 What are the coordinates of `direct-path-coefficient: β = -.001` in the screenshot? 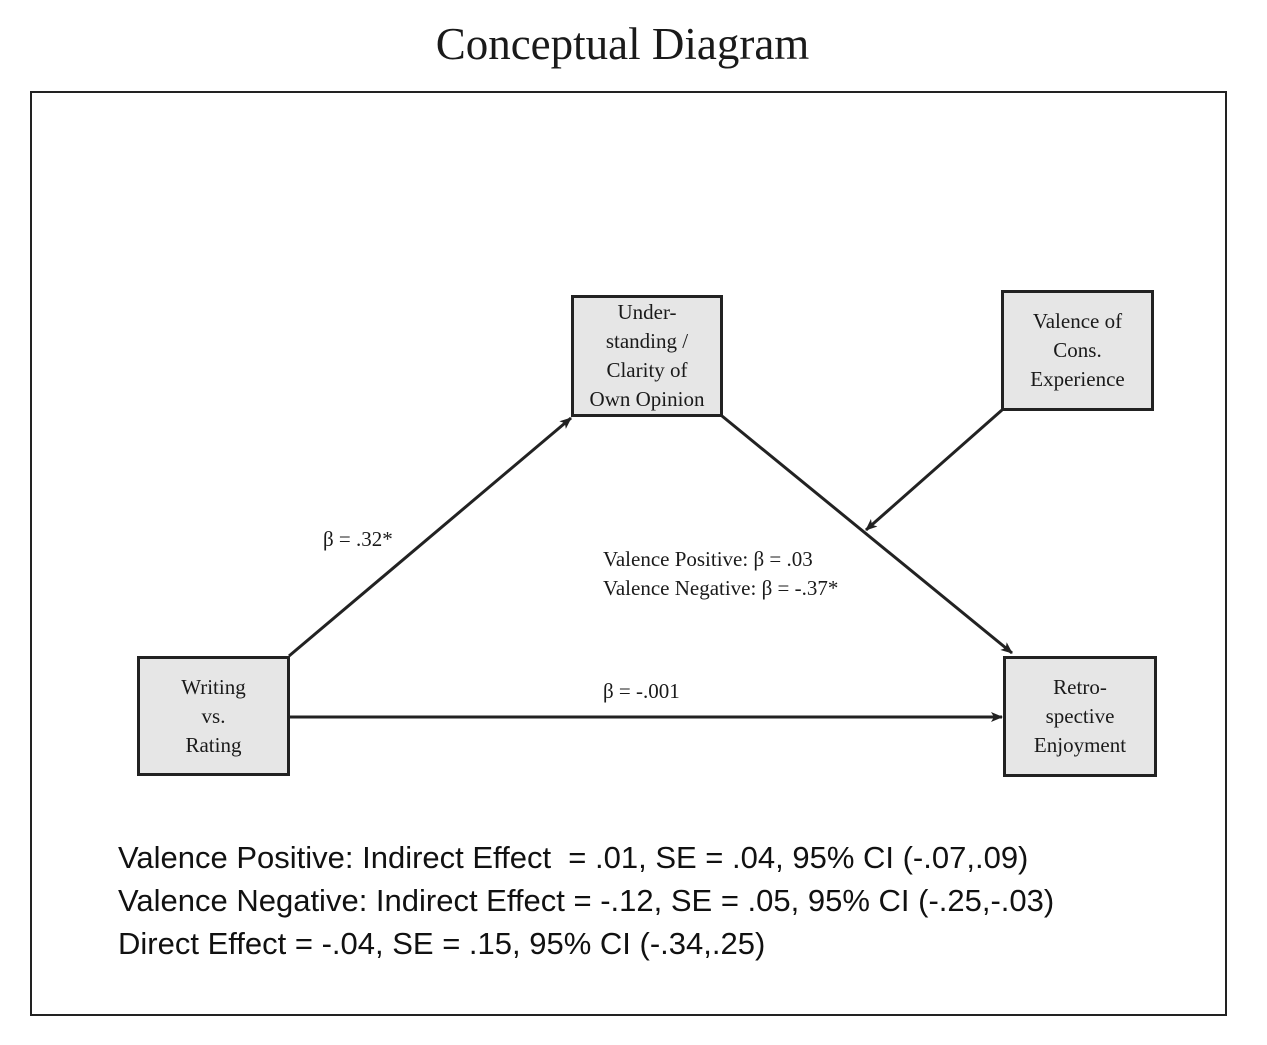 It's located at (641, 691).